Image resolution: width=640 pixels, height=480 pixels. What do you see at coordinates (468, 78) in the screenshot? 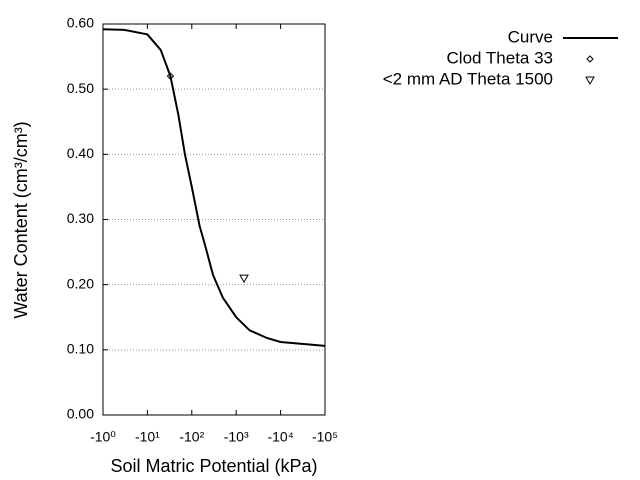
I see `legend-label: <2 mm AD Theta 1500` at bounding box center [468, 78].